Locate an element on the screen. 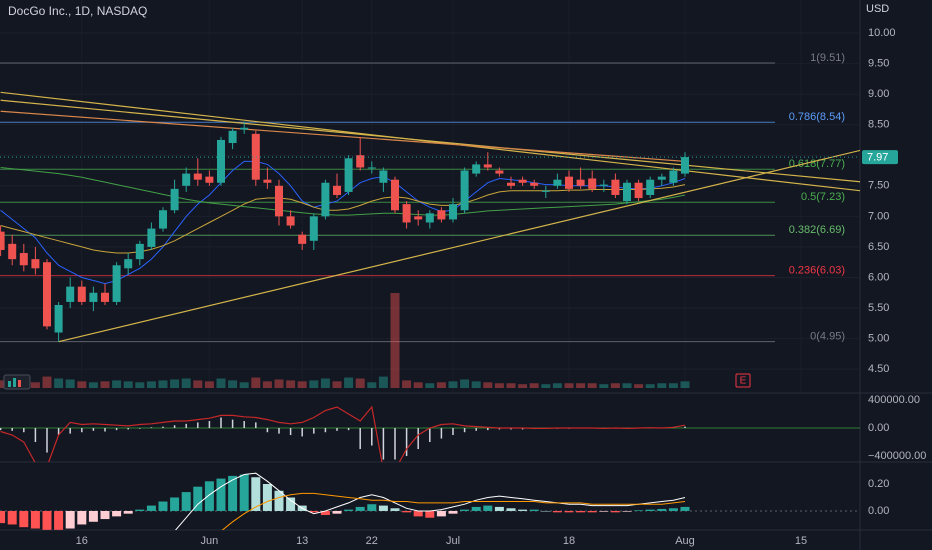 This screenshot has width=932, height=550. macd-line is located at coordinates (430, 501).